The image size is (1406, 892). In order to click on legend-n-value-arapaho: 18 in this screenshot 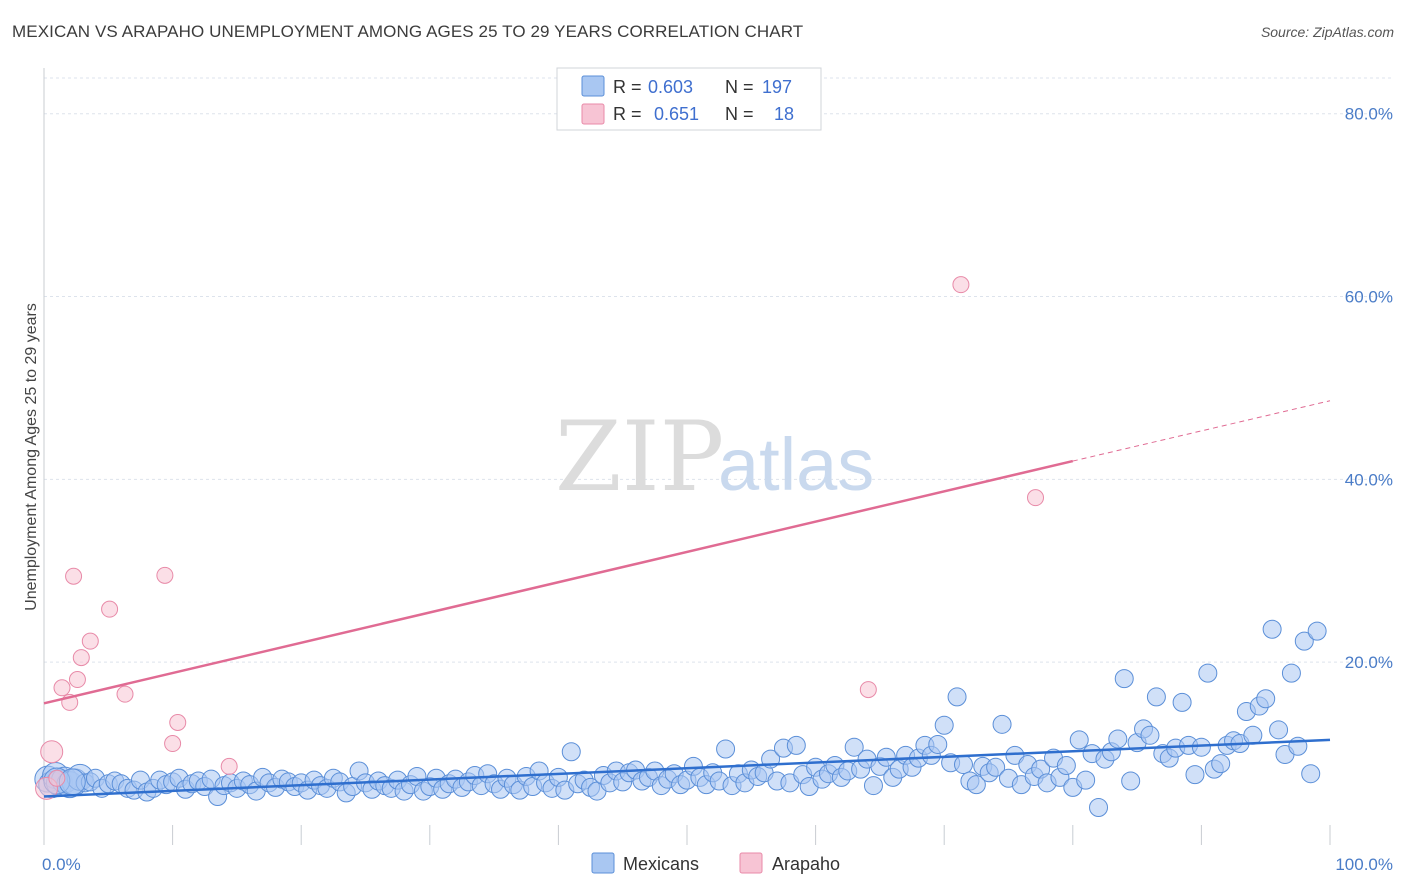, I will do `click(784, 114)`.